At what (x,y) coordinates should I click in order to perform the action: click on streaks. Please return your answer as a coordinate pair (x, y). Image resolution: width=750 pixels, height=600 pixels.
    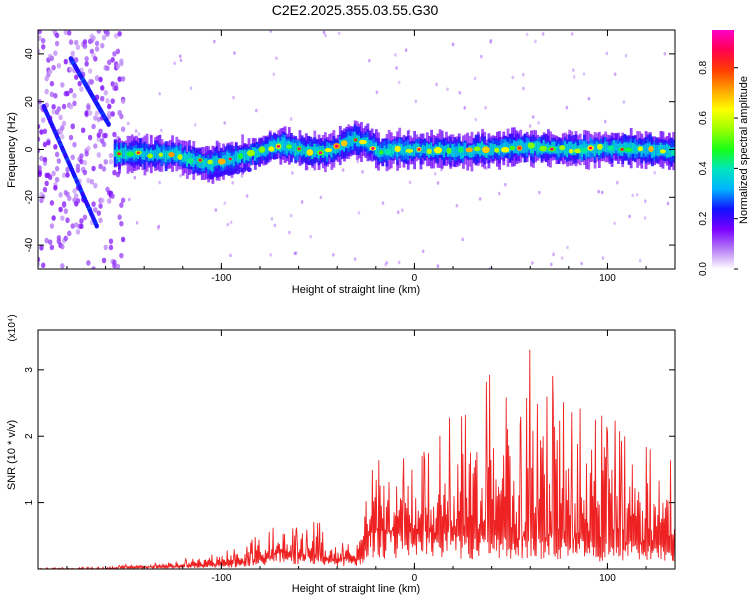
    Looking at the image, I should click on (76, 142).